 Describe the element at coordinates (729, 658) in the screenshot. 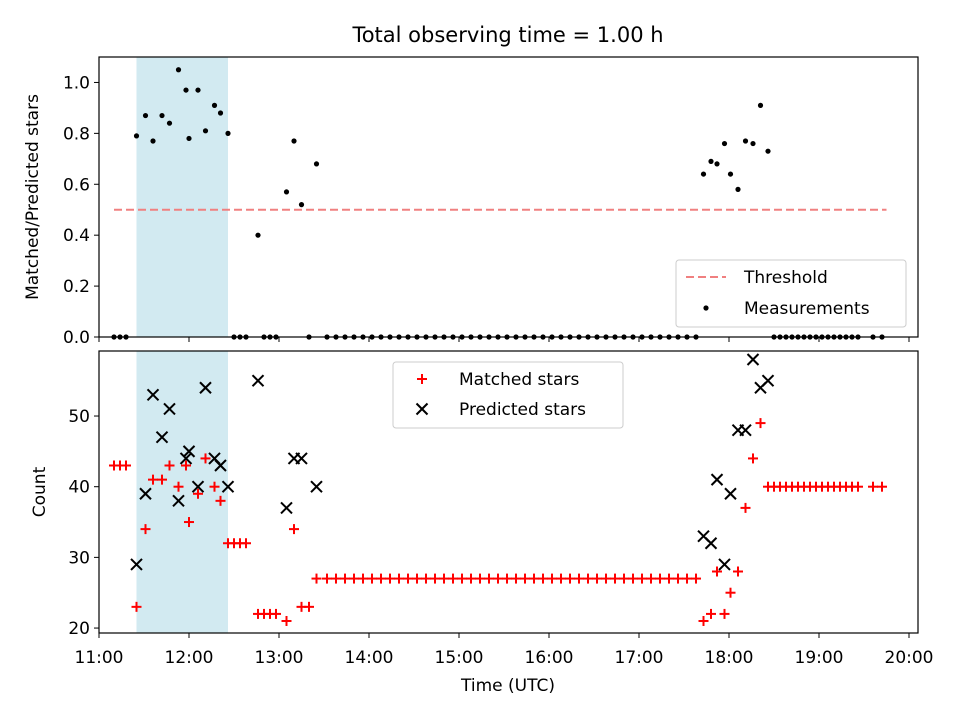

I see `x-tick-label: 18:00` at that location.